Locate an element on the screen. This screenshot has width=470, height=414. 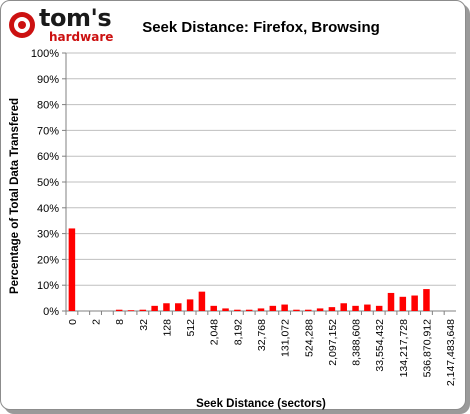
logo-text-toms: tom's is located at coordinates (75, 18).